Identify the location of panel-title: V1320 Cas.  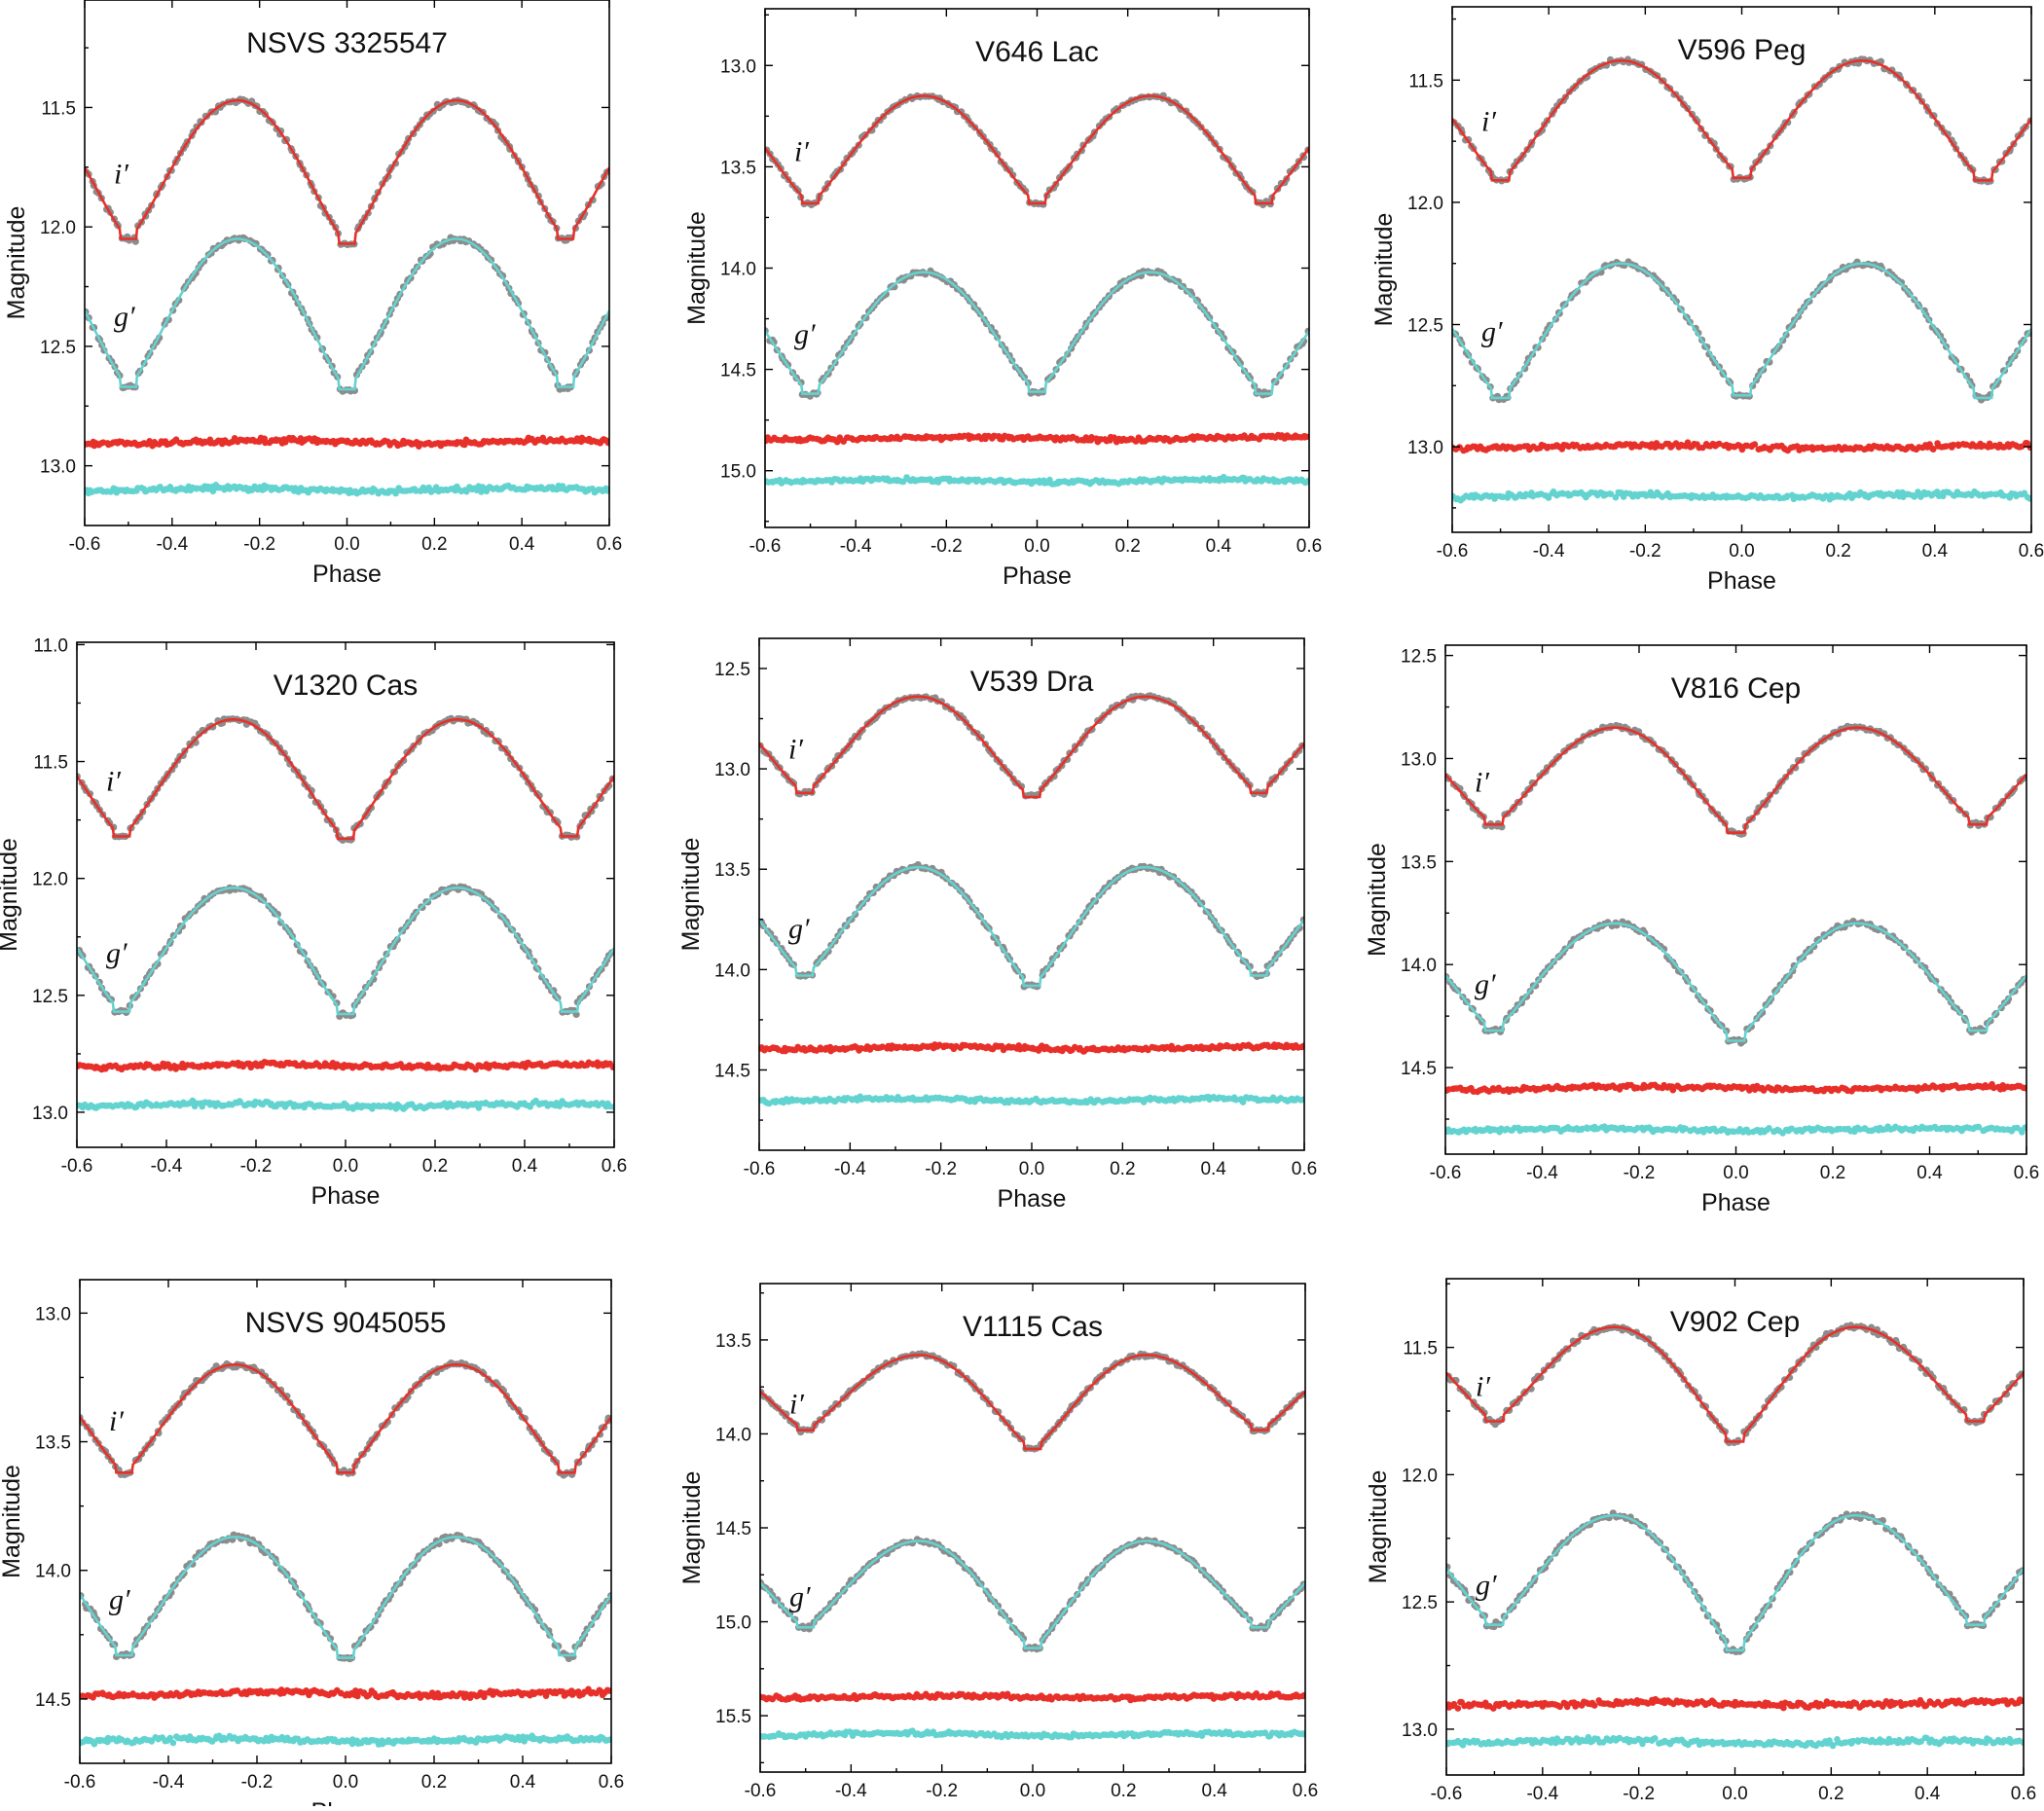
(346, 686).